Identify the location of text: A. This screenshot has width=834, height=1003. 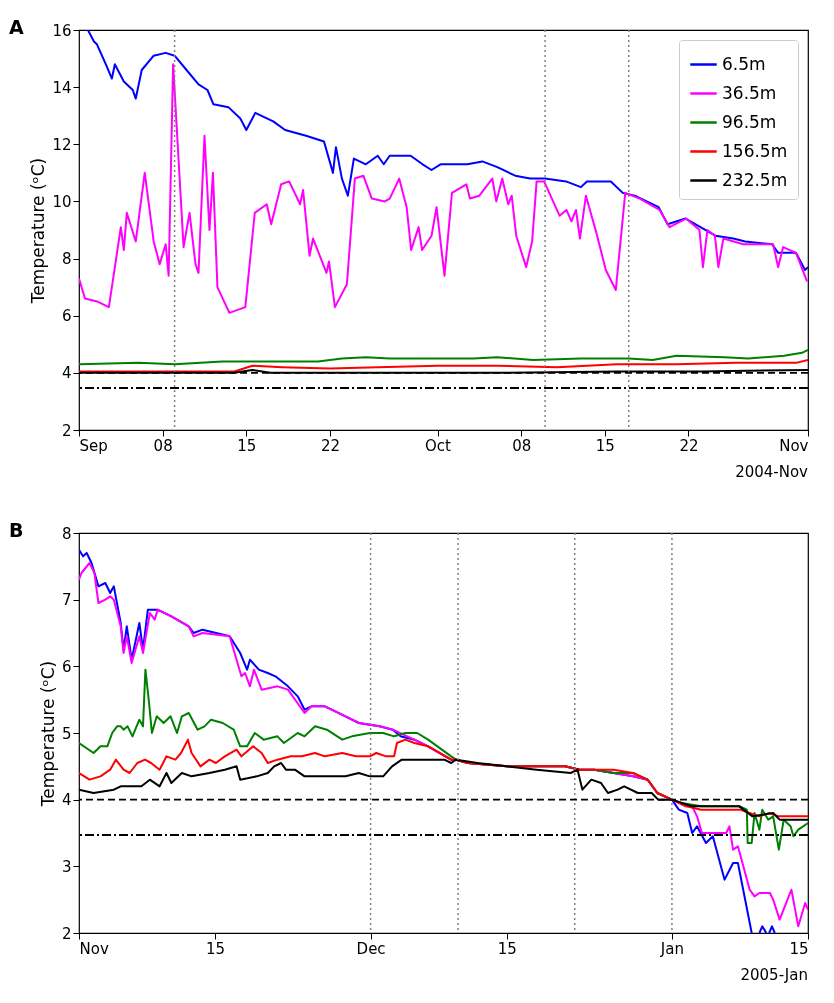
(16, 27).